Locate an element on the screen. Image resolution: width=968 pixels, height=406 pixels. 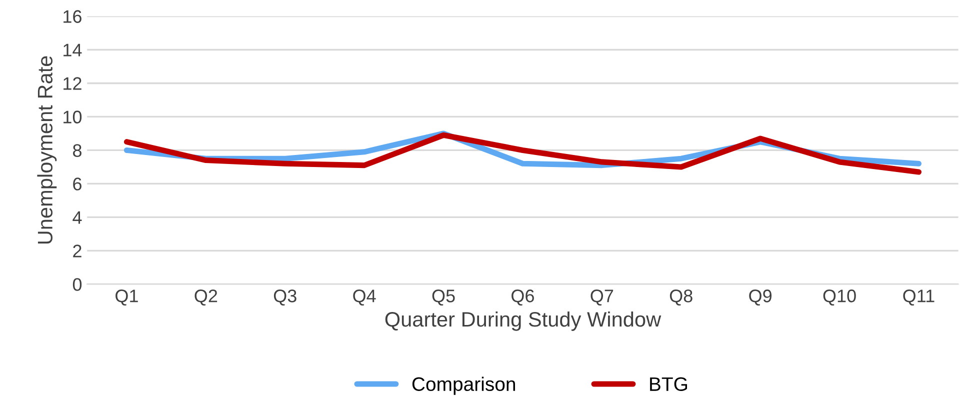
y-tick-label: 16 is located at coordinates (73, 16).